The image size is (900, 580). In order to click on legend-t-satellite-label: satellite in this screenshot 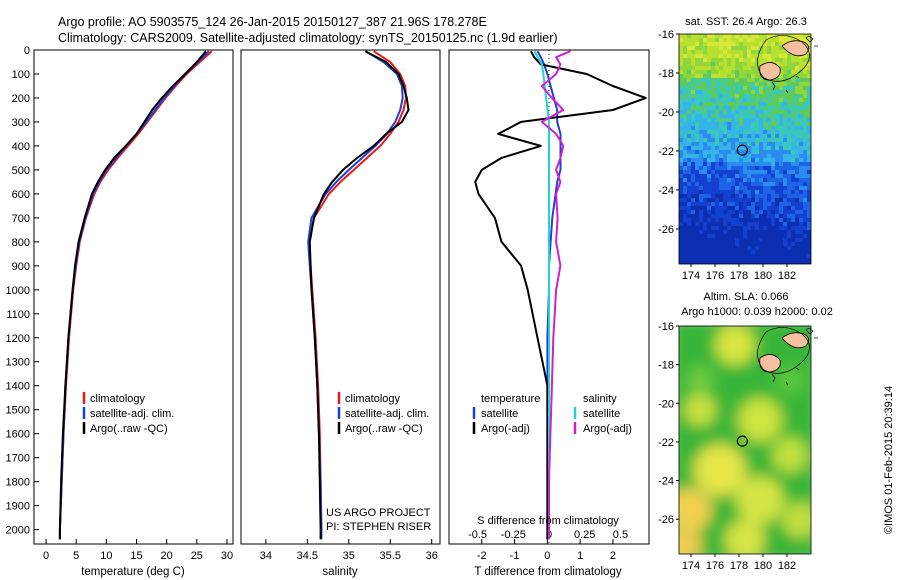, I will do `click(499, 414)`.